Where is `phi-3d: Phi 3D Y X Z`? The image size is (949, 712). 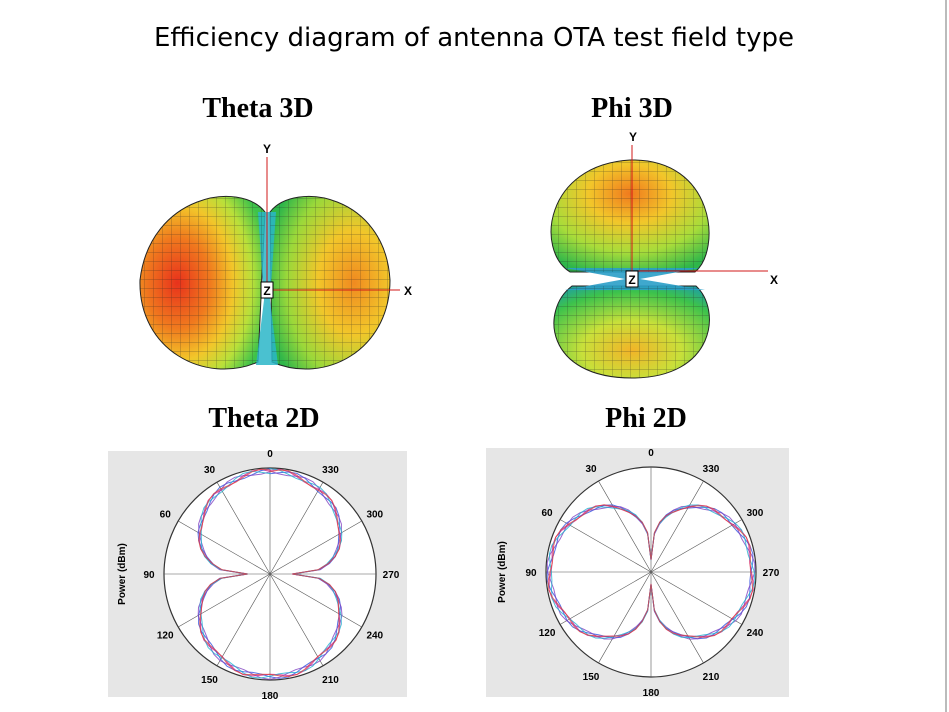 phi-3d: Phi 3D Y X Z is located at coordinates (664, 236).